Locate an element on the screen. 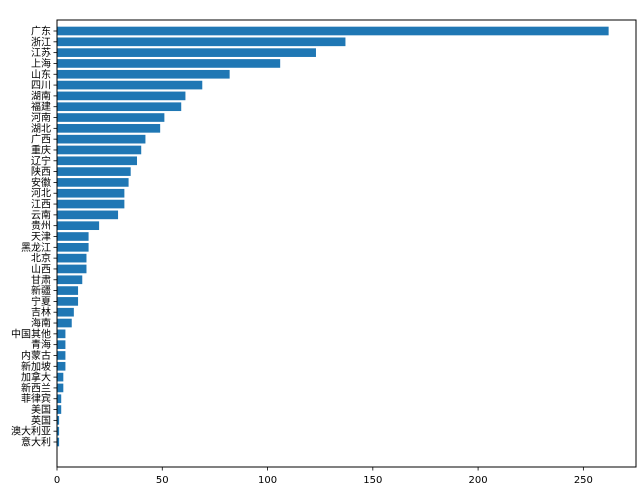 This screenshot has width=640, height=491. x-tick-label: 200 is located at coordinates (478, 480).